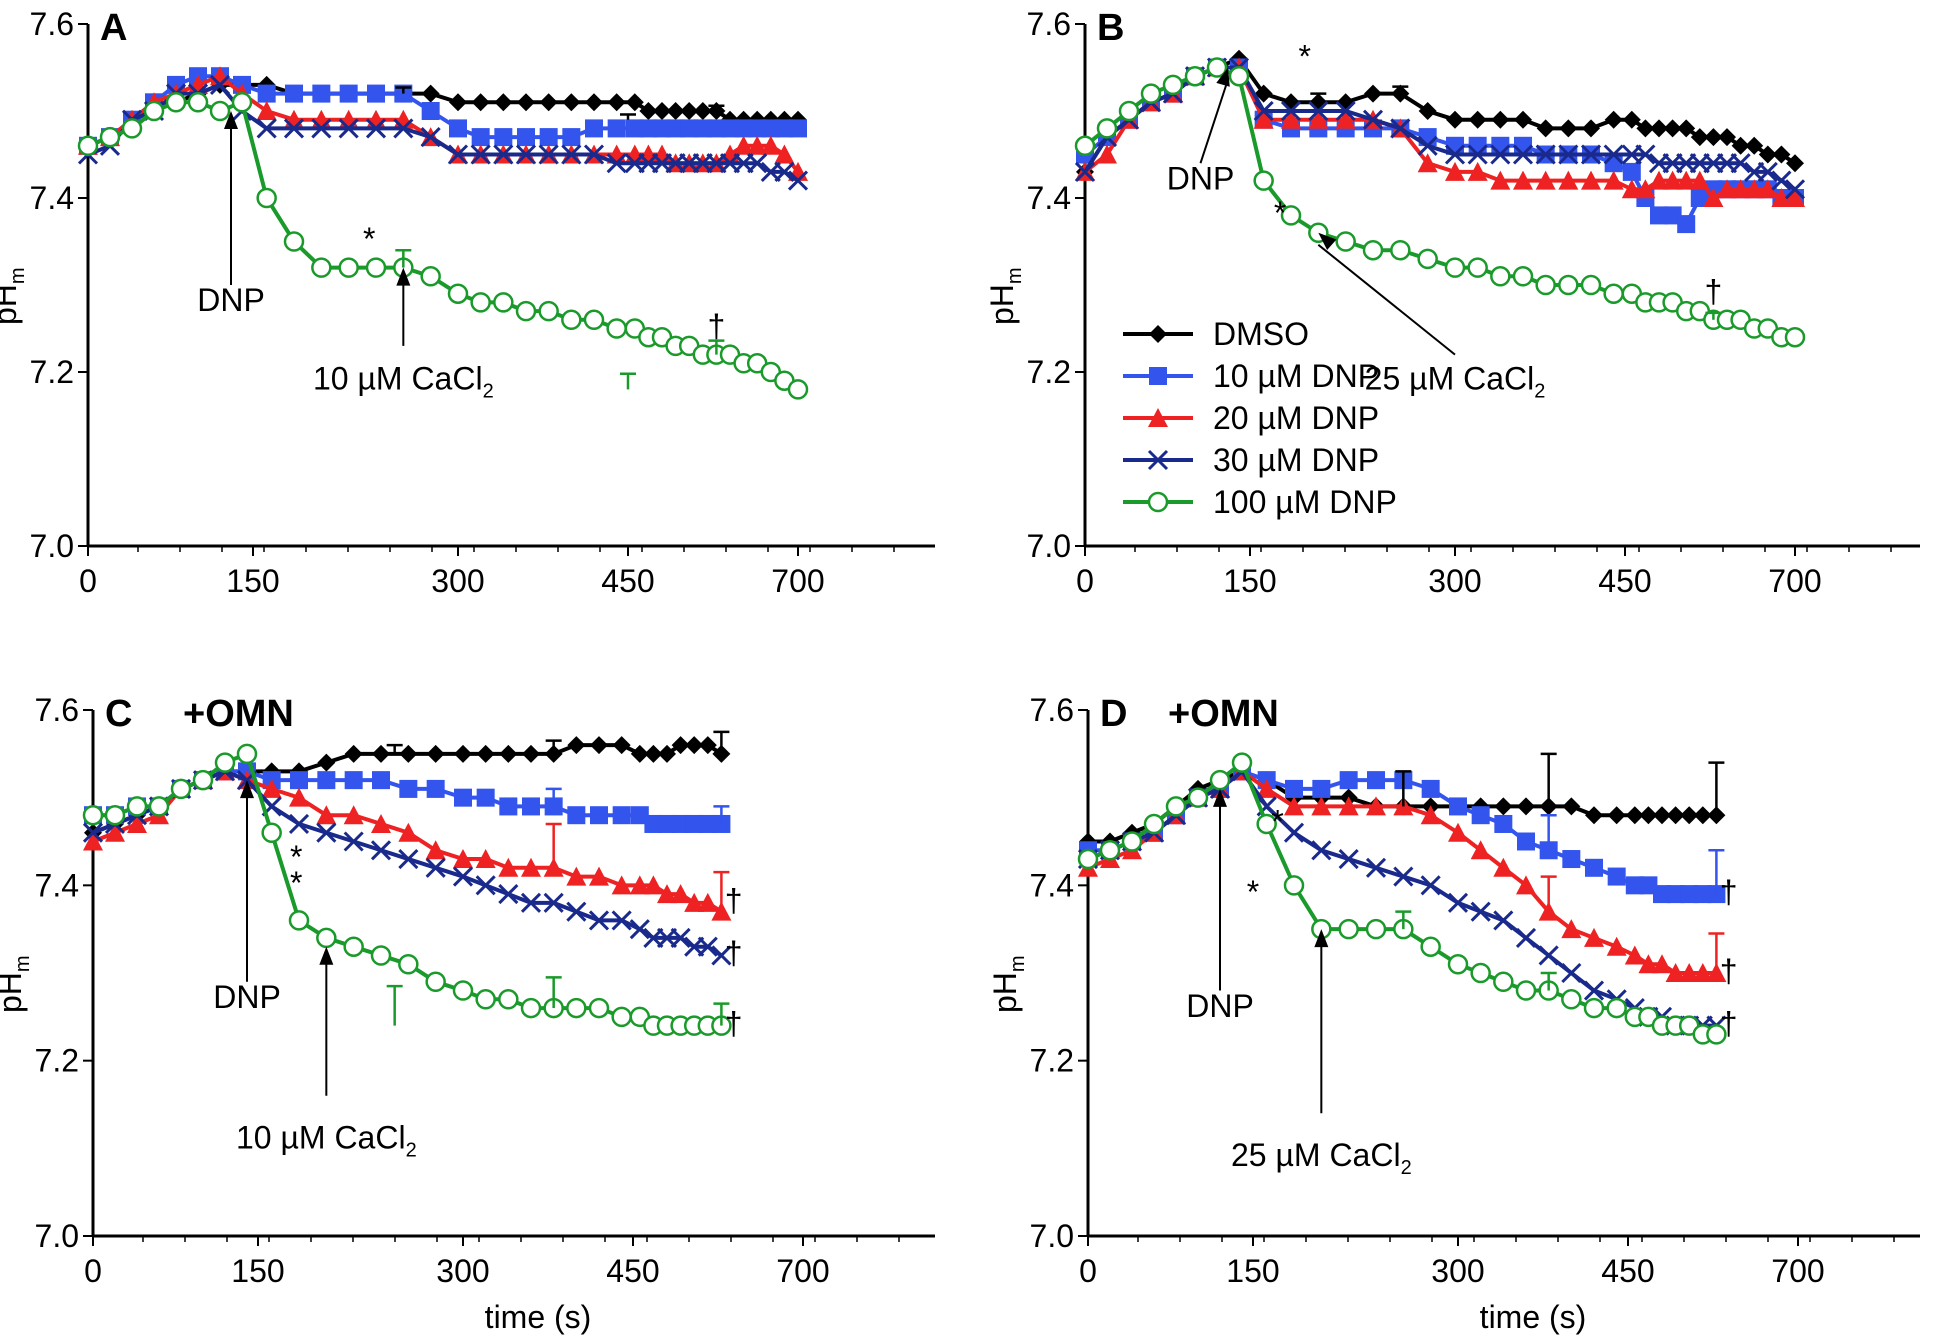 The image size is (1936, 1344). What do you see at coordinates (296, 883) in the screenshot?
I see `significance-mark: *` at bounding box center [296, 883].